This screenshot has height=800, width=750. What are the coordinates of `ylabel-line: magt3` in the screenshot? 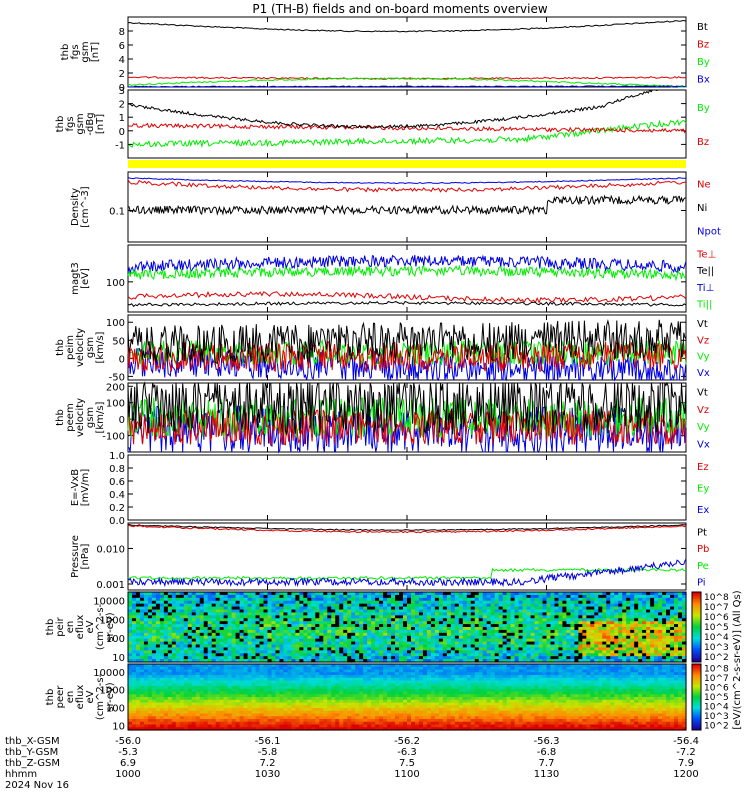 It's located at (75, 278).